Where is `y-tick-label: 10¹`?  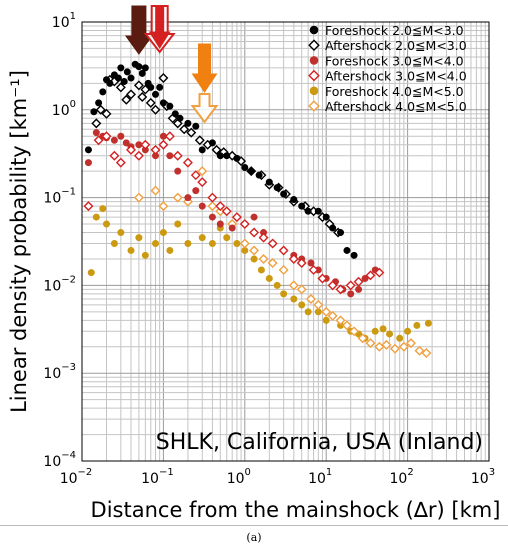
y-tick-label: 10¹ is located at coordinates (64, 21).